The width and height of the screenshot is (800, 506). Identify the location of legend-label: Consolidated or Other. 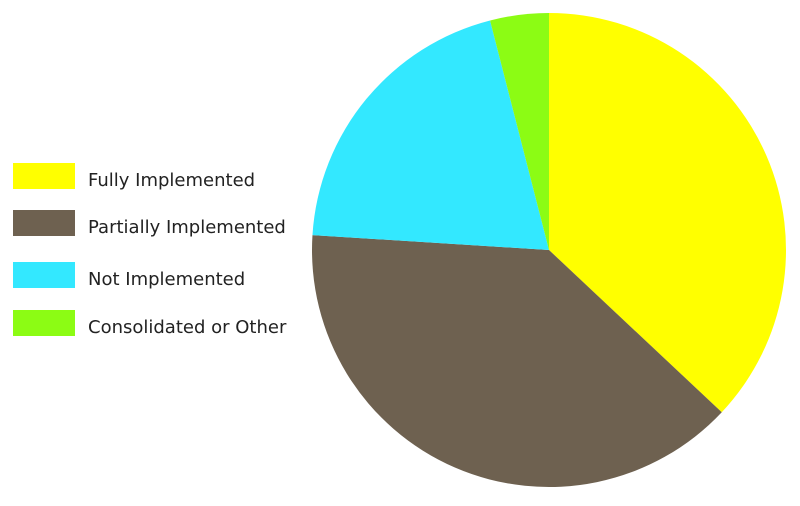
(187, 327).